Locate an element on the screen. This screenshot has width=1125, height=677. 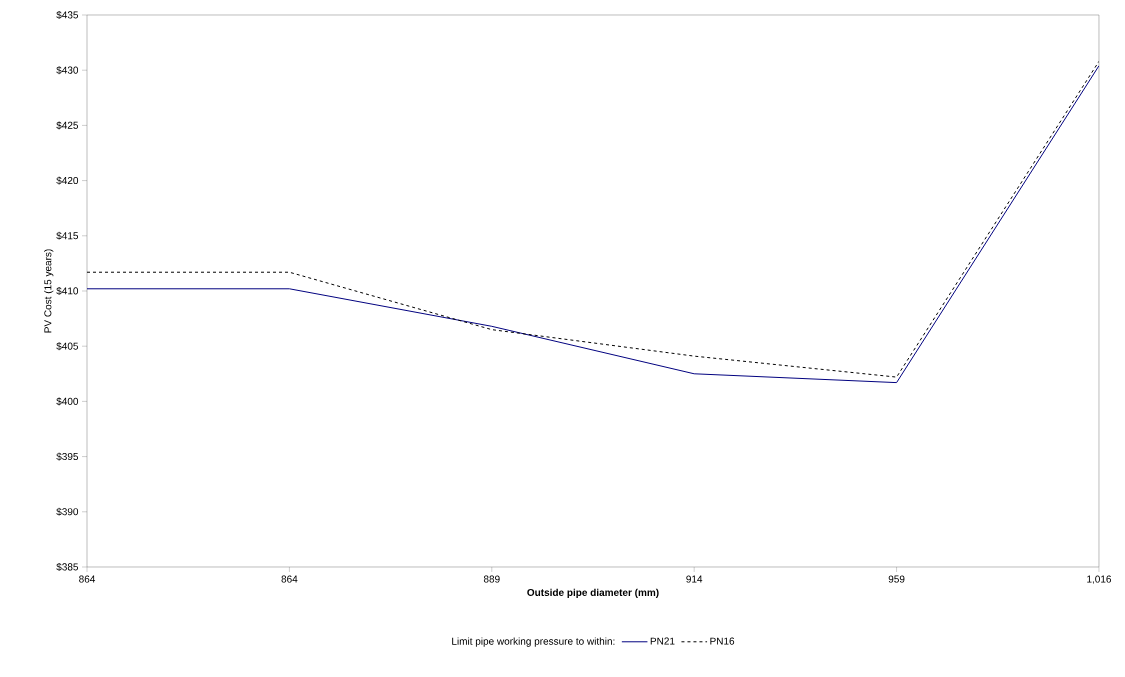
y-tick-label: $420 is located at coordinates (67, 180).